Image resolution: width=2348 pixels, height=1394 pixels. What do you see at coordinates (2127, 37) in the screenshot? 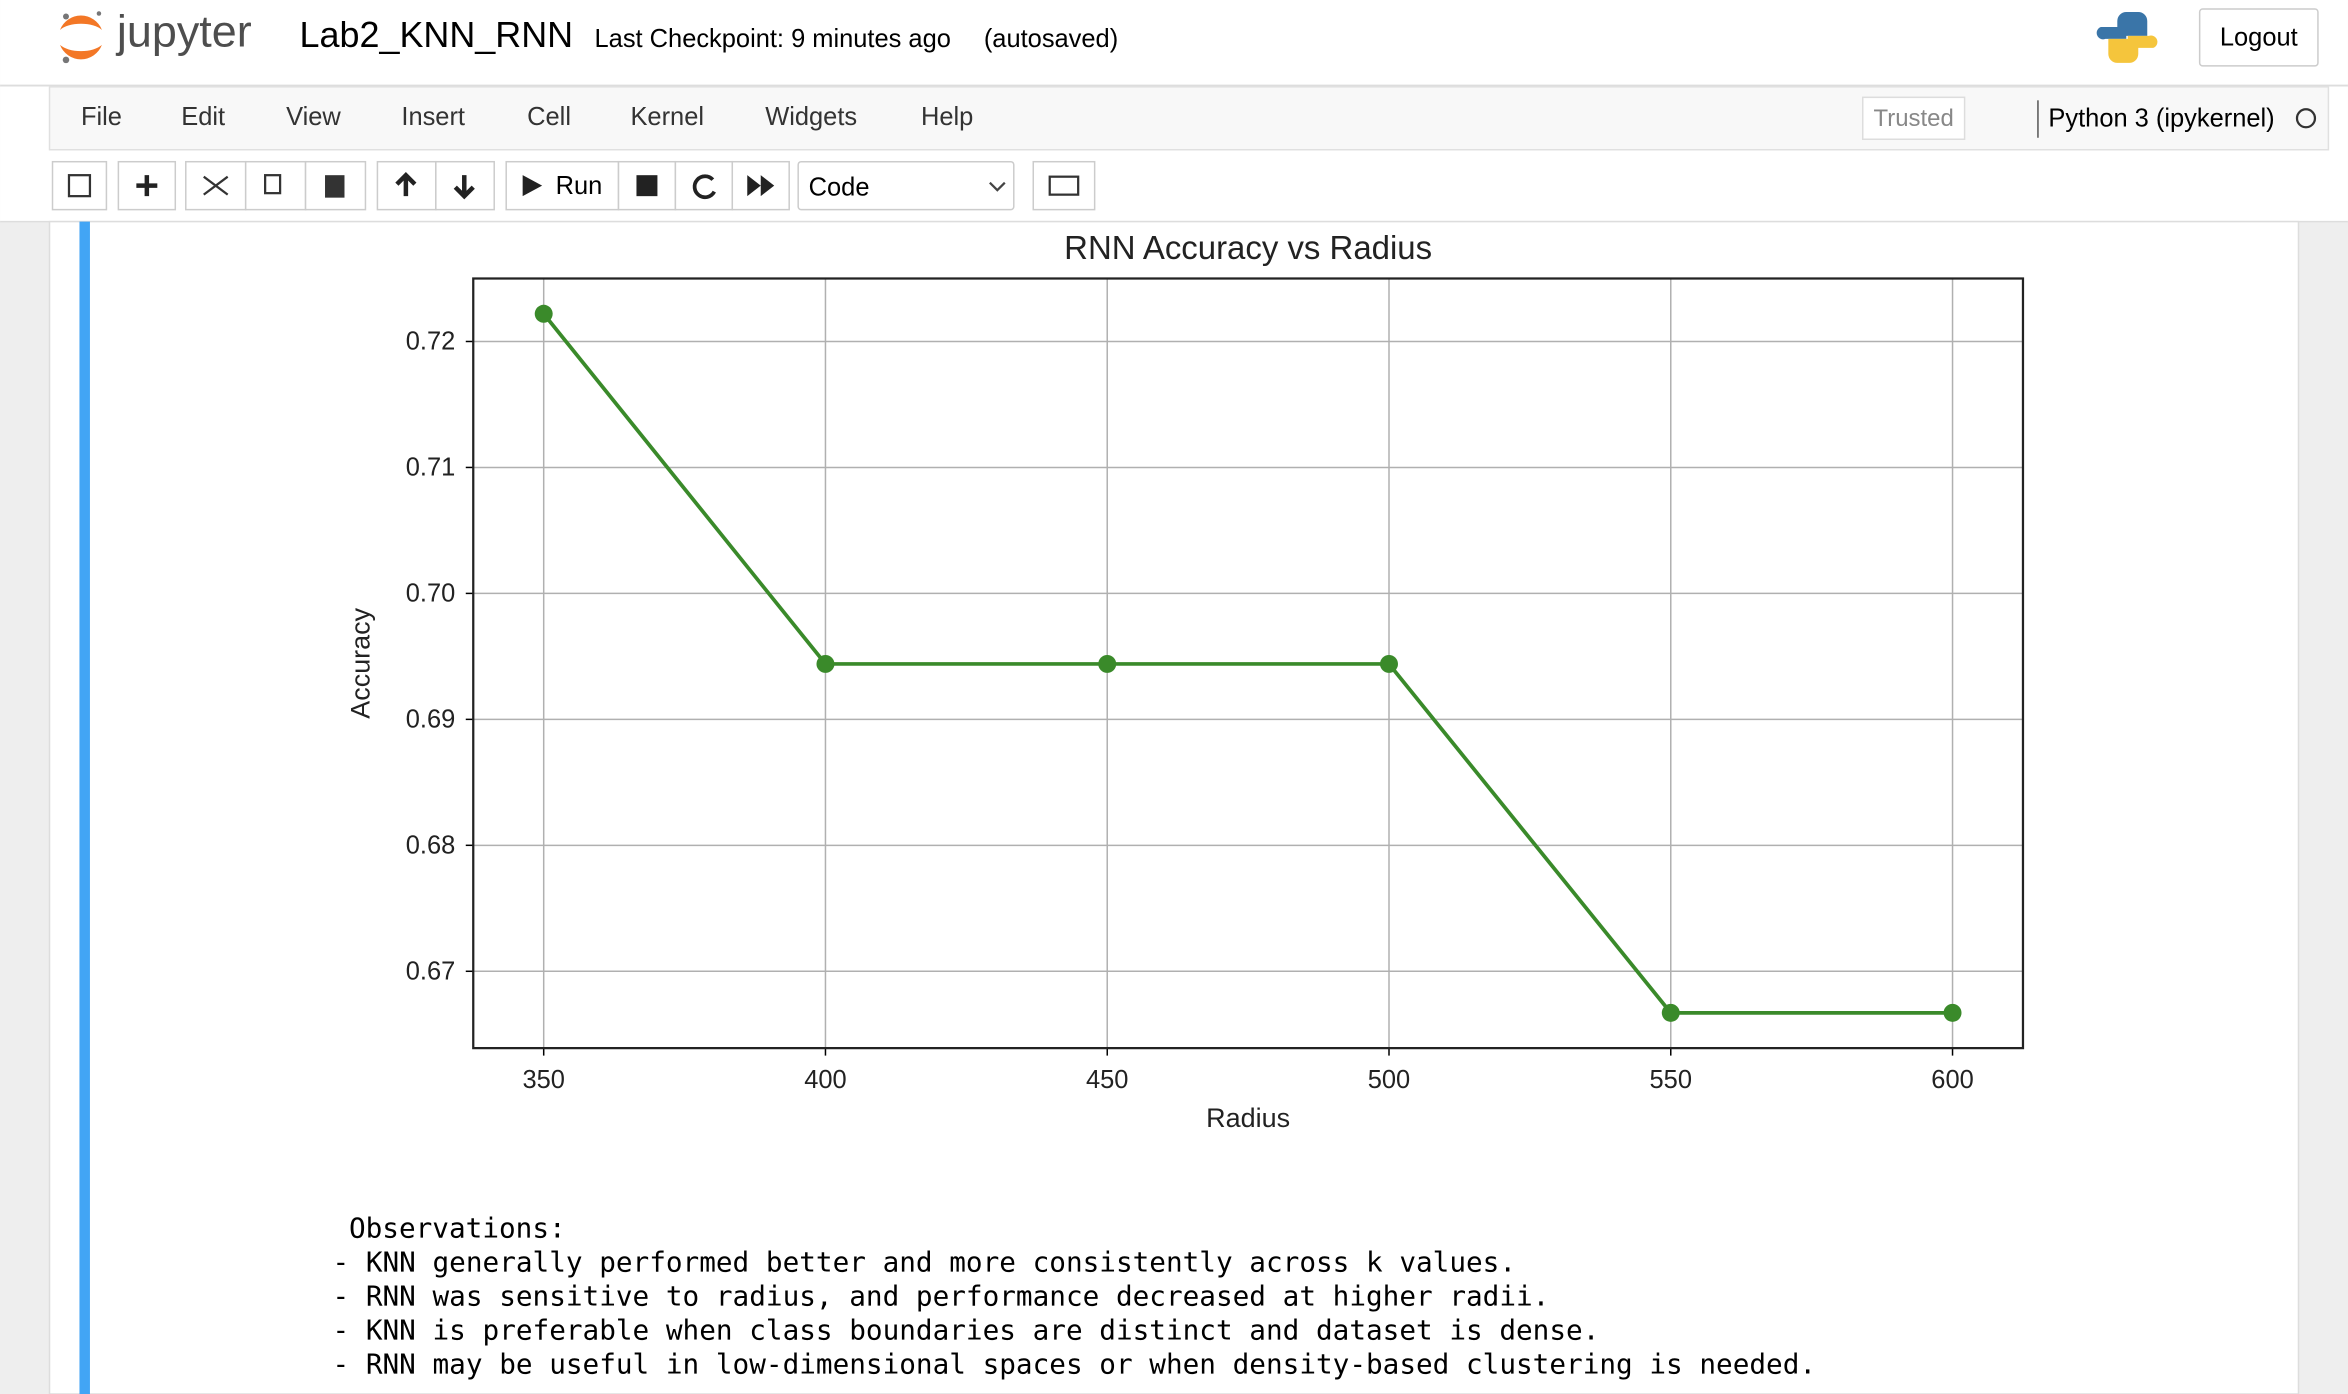
I see `python-logo` at bounding box center [2127, 37].